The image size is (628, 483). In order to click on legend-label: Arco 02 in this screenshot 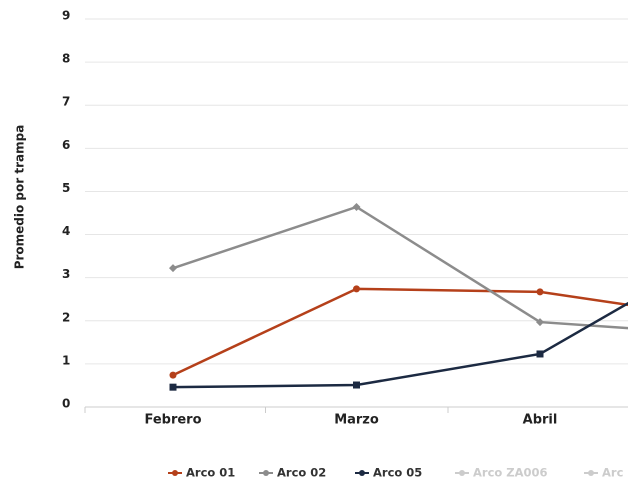, I will do `click(301, 473)`.